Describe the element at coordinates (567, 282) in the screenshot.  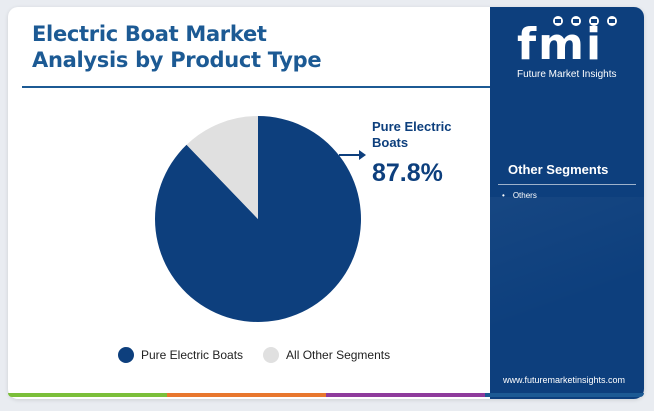
I see `sidebar-texture` at that location.